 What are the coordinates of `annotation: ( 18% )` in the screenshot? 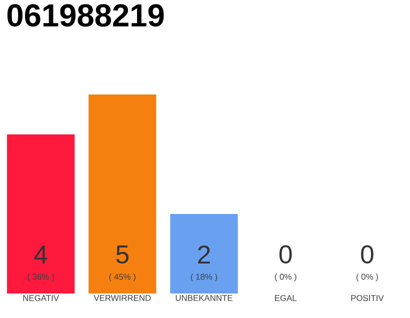 It's located at (204, 277).